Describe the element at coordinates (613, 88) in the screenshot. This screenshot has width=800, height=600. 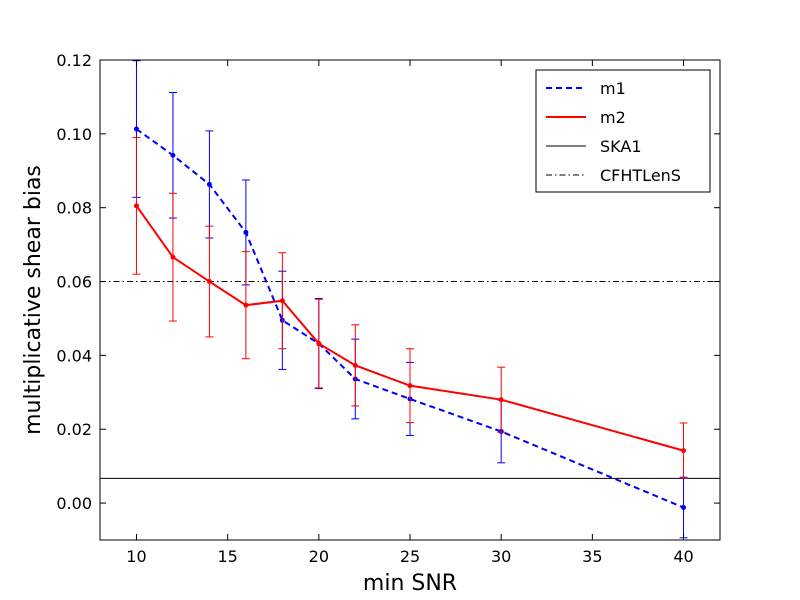
I see `legend-label-m1: m1` at that location.